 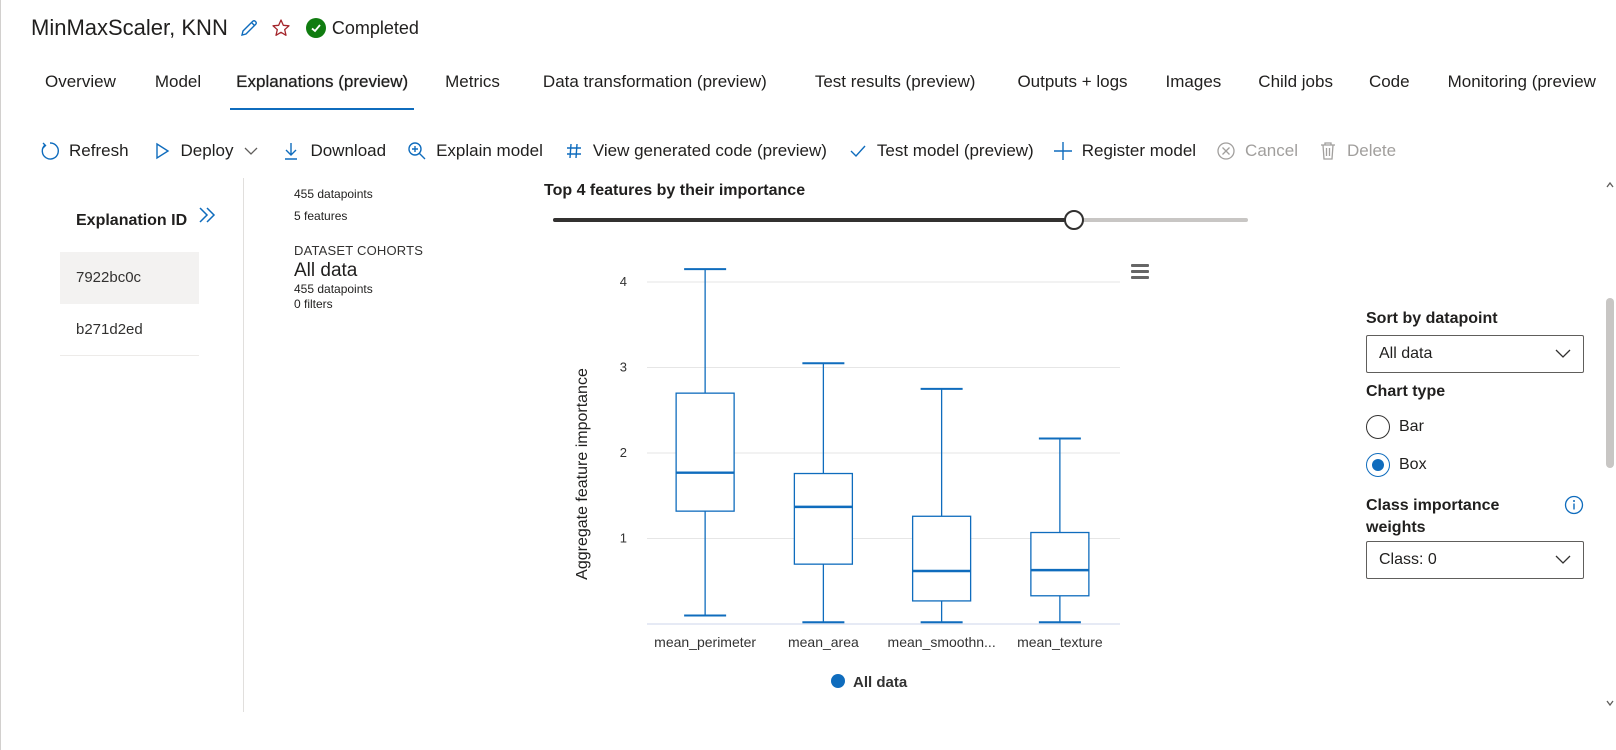 I want to click on legend-label: All data, so click(x=880, y=682).